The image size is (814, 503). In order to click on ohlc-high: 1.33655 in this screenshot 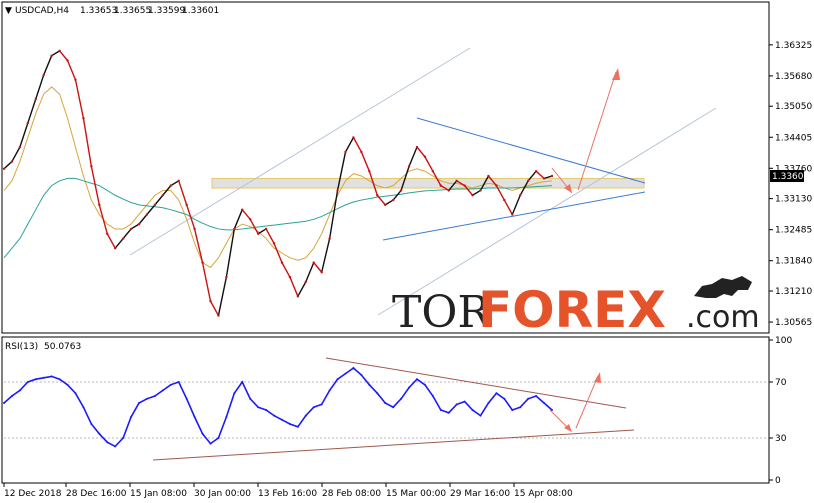, I will do `click(132, 11)`.